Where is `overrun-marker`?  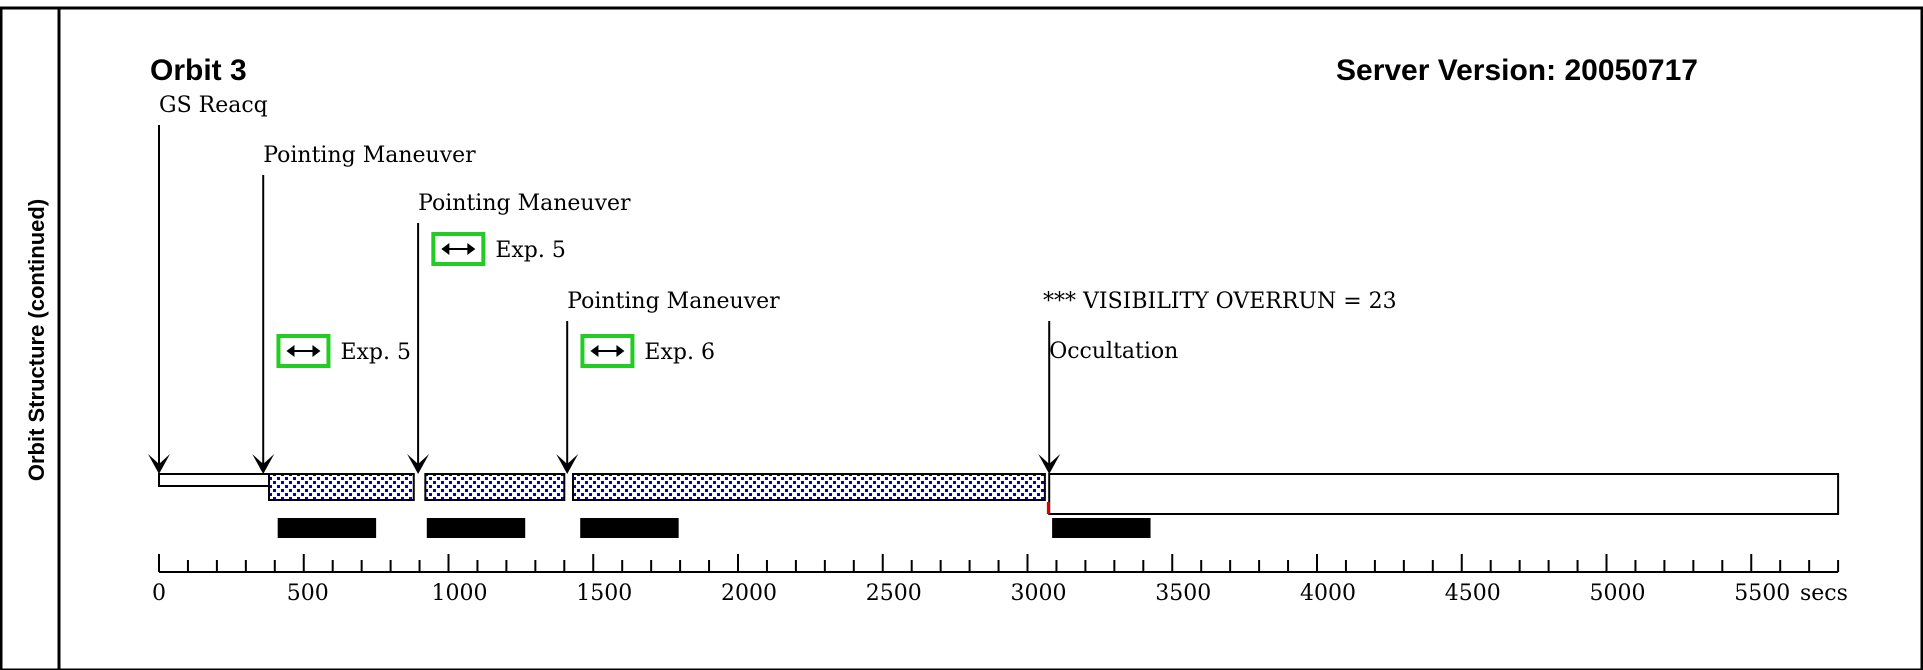 overrun-marker is located at coordinates (1048, 508).